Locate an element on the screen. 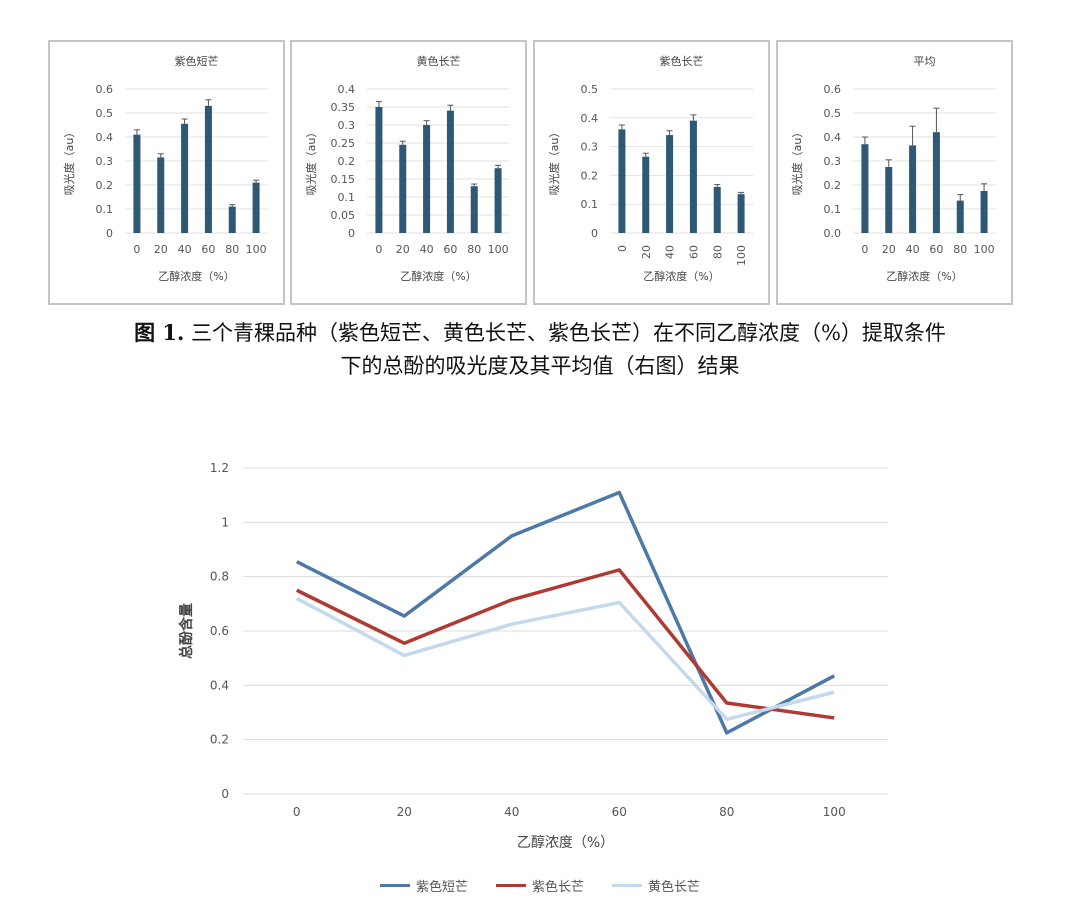 The image size is (1080, 907). y-tick-label: 1 is located at coordinates (225, 522).